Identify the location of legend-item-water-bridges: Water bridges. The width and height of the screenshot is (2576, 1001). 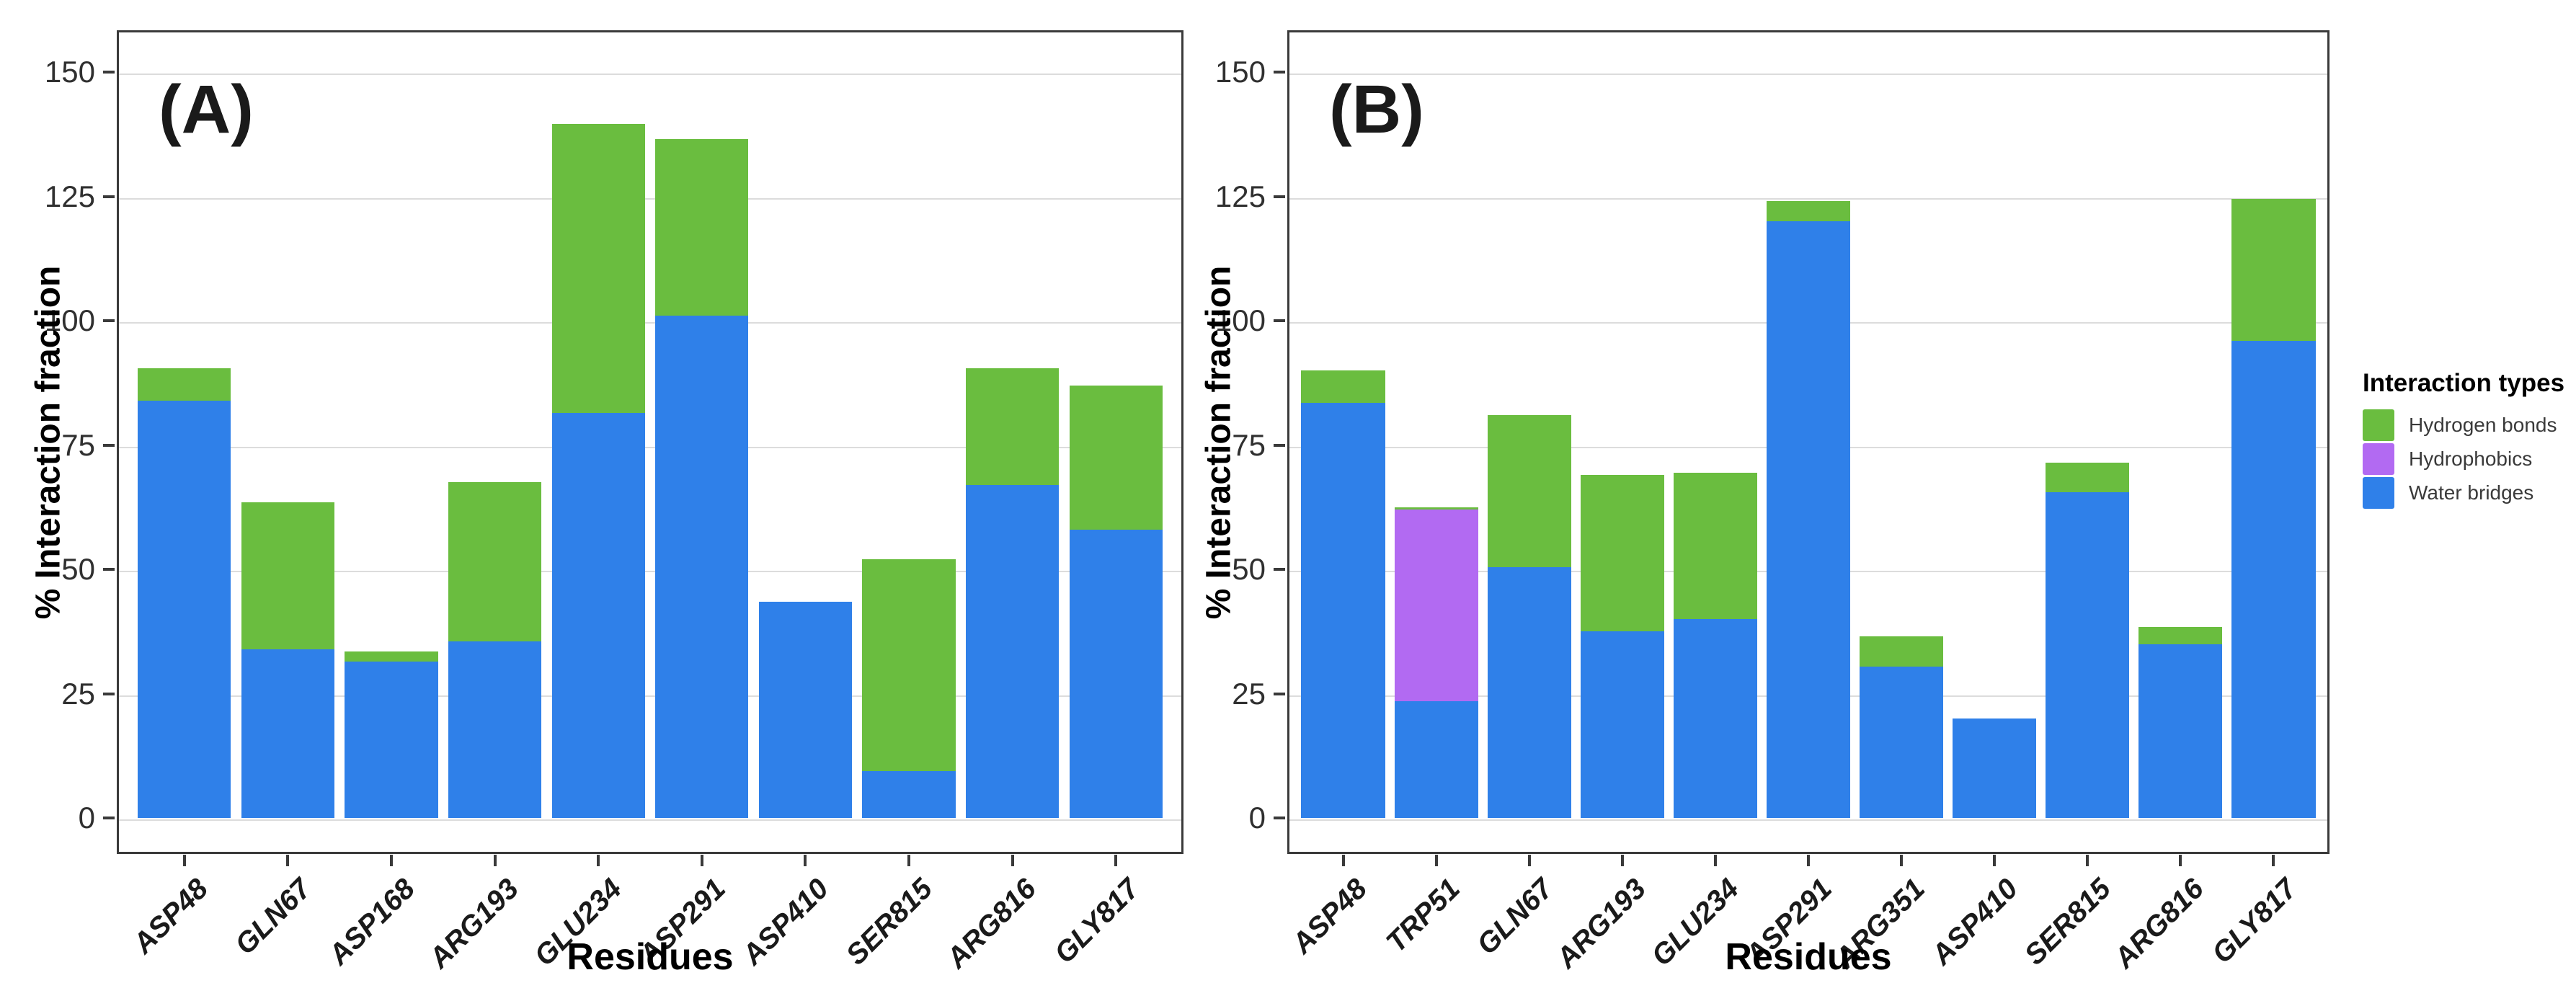
(2467, 493).